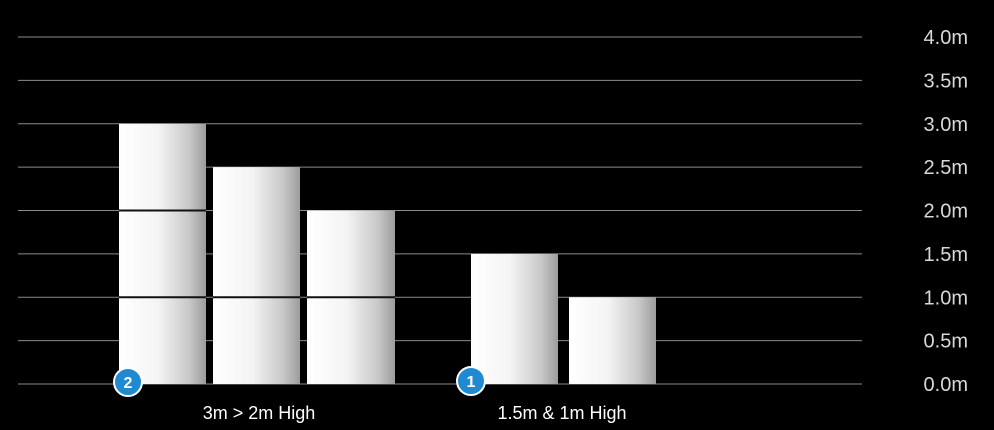  I want to click on group-badge-number: 2, so click(128, 383).